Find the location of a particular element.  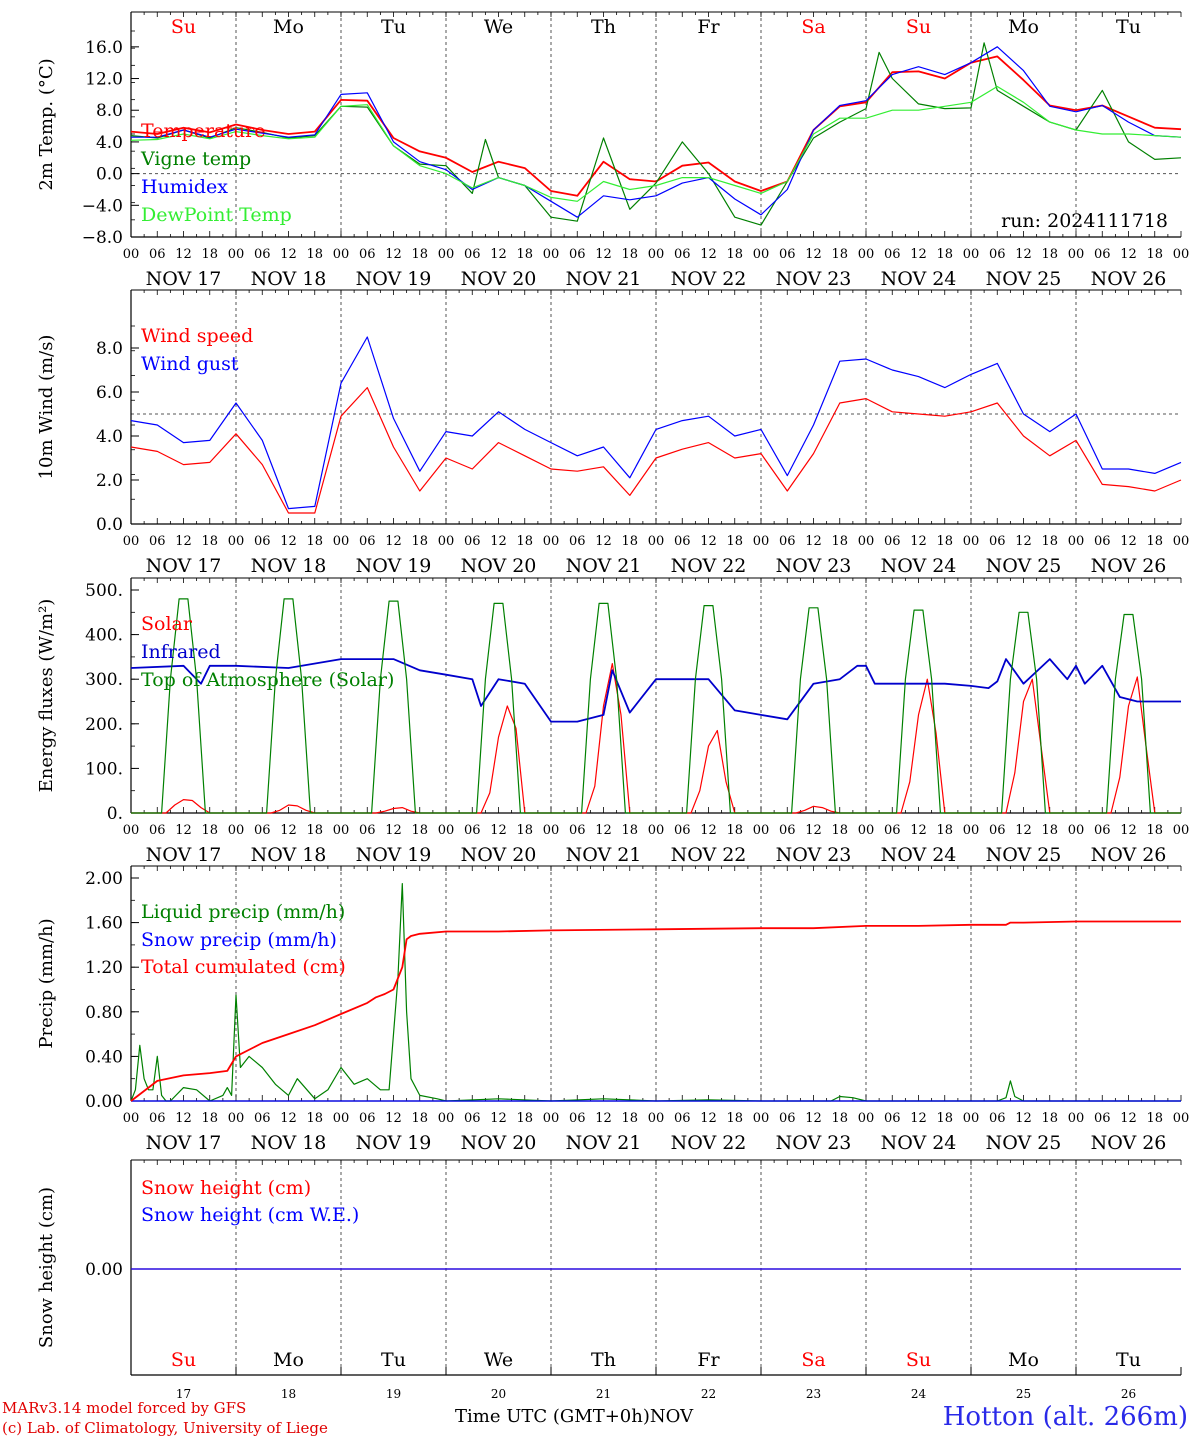

legend-entry: Temperature is located at coordinates (203, 131).